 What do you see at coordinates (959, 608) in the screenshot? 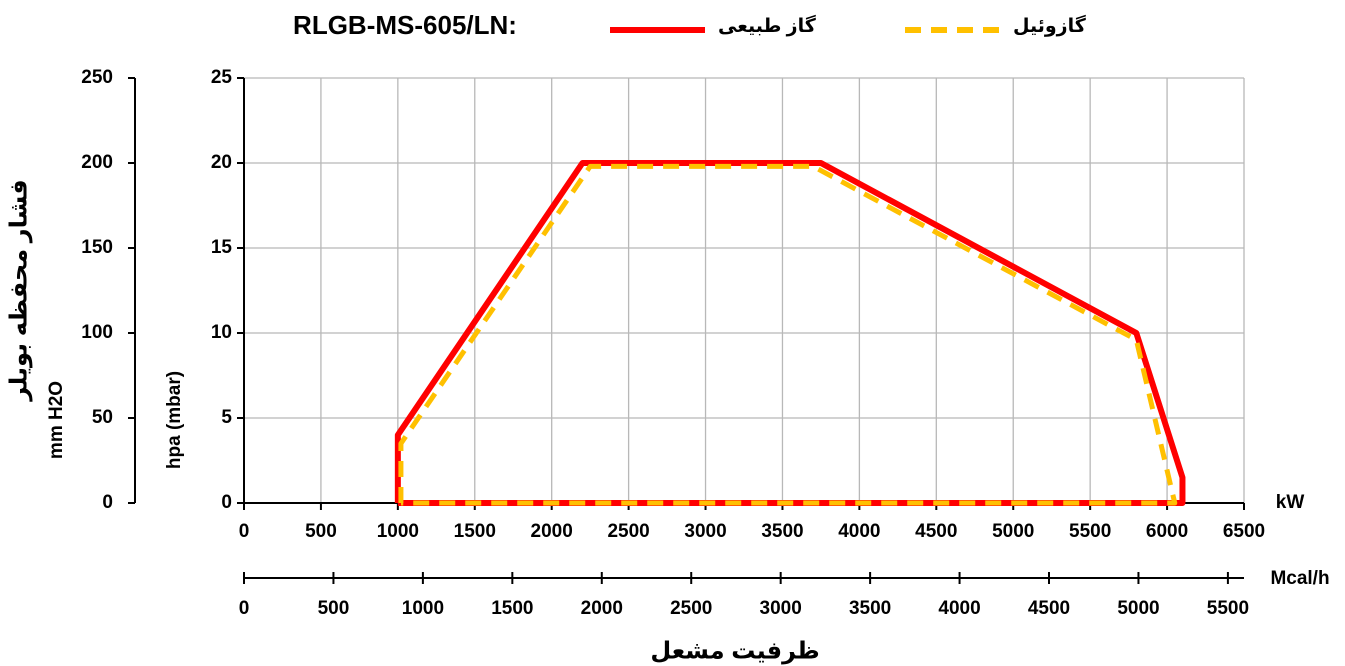
I see `x2-tick-label: 4000` at bounding box center [959, 608].